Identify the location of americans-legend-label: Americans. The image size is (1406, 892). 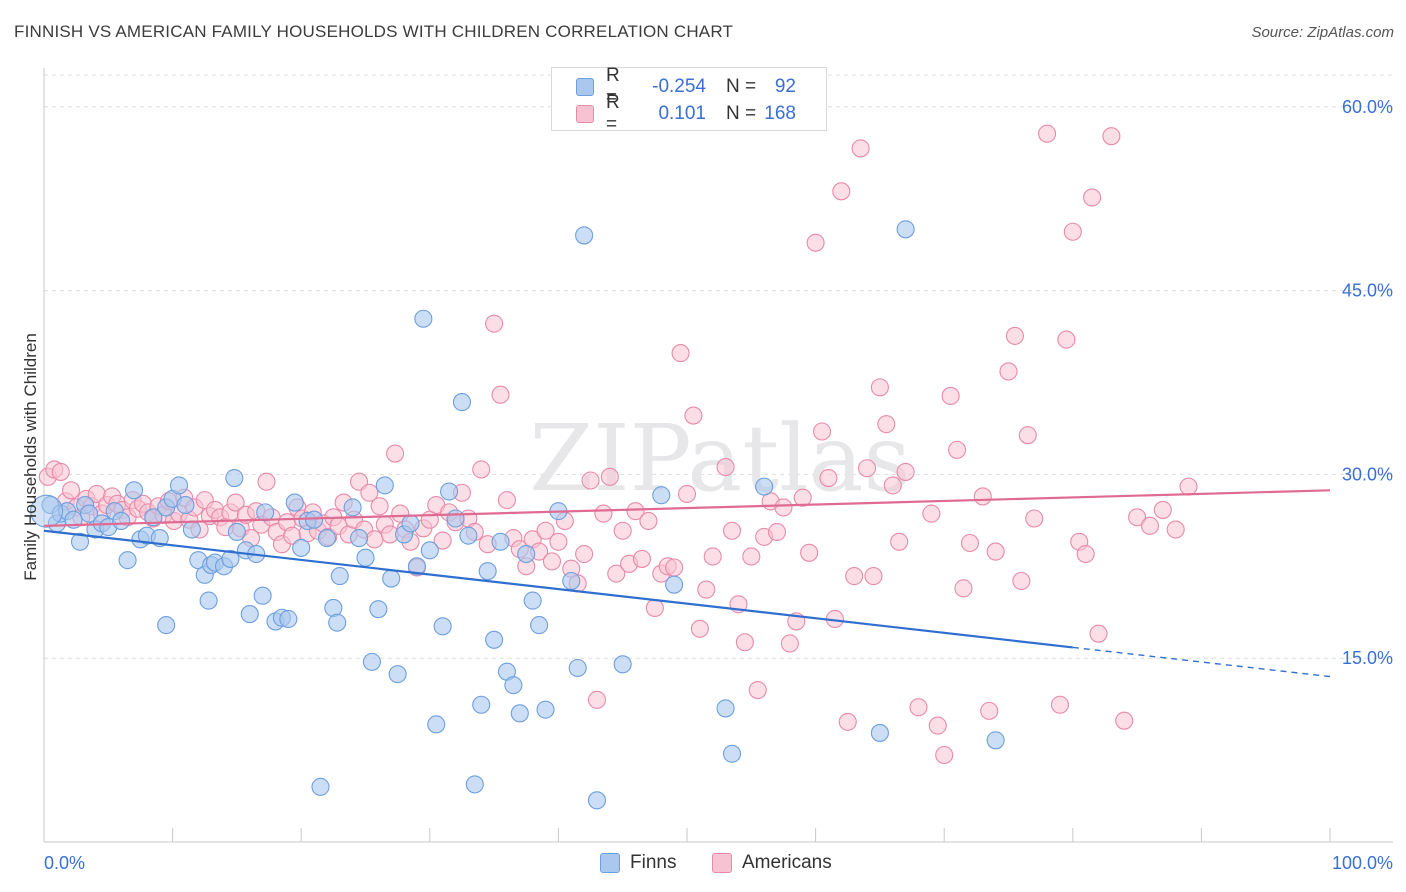
(787, 862).